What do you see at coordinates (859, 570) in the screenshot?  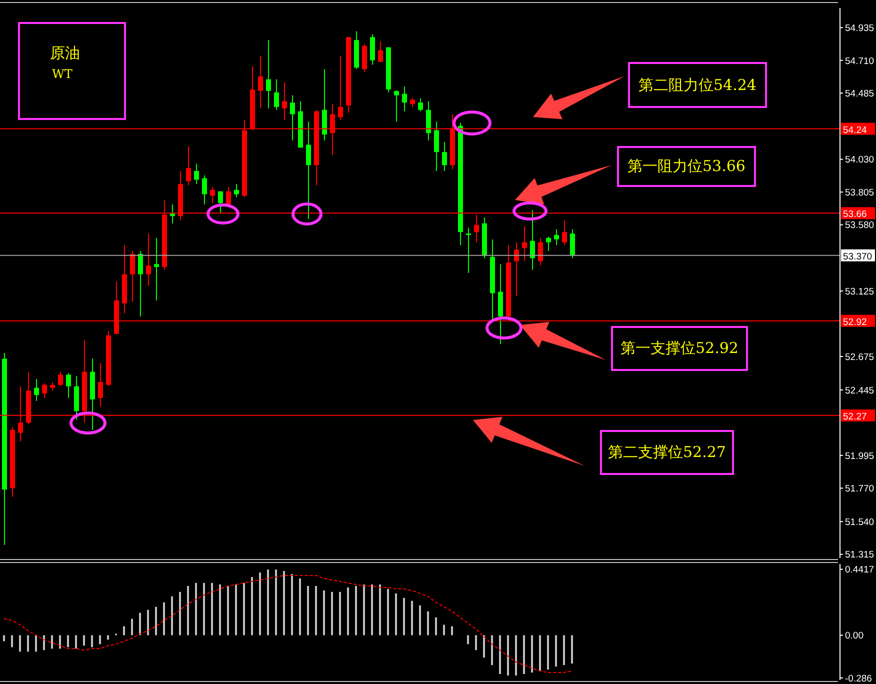 I see `y-tick-label: 0.4417` at bounding box center [859, 570].